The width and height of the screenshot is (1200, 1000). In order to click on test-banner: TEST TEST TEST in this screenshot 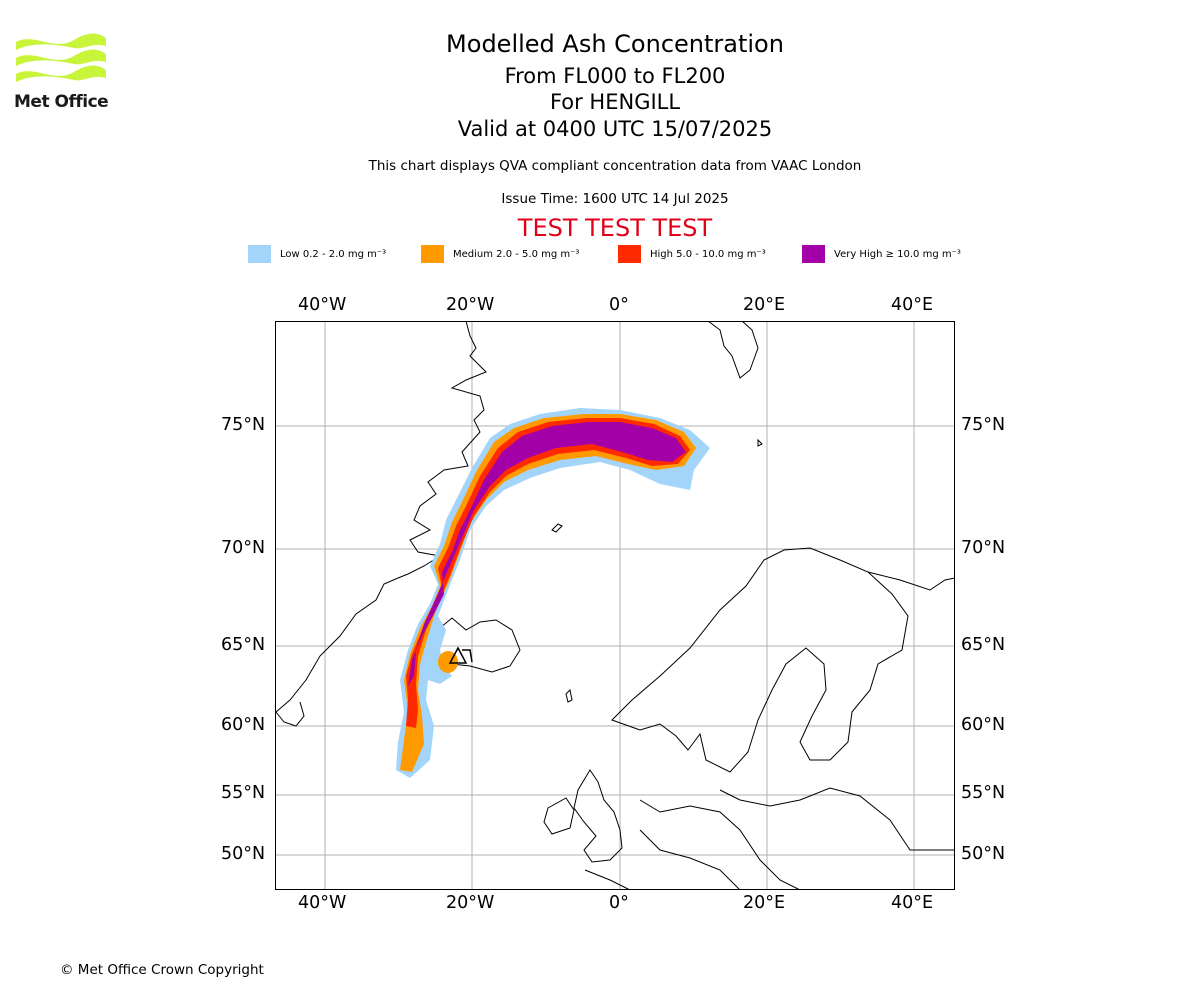, I will do `click(615, 228)`.